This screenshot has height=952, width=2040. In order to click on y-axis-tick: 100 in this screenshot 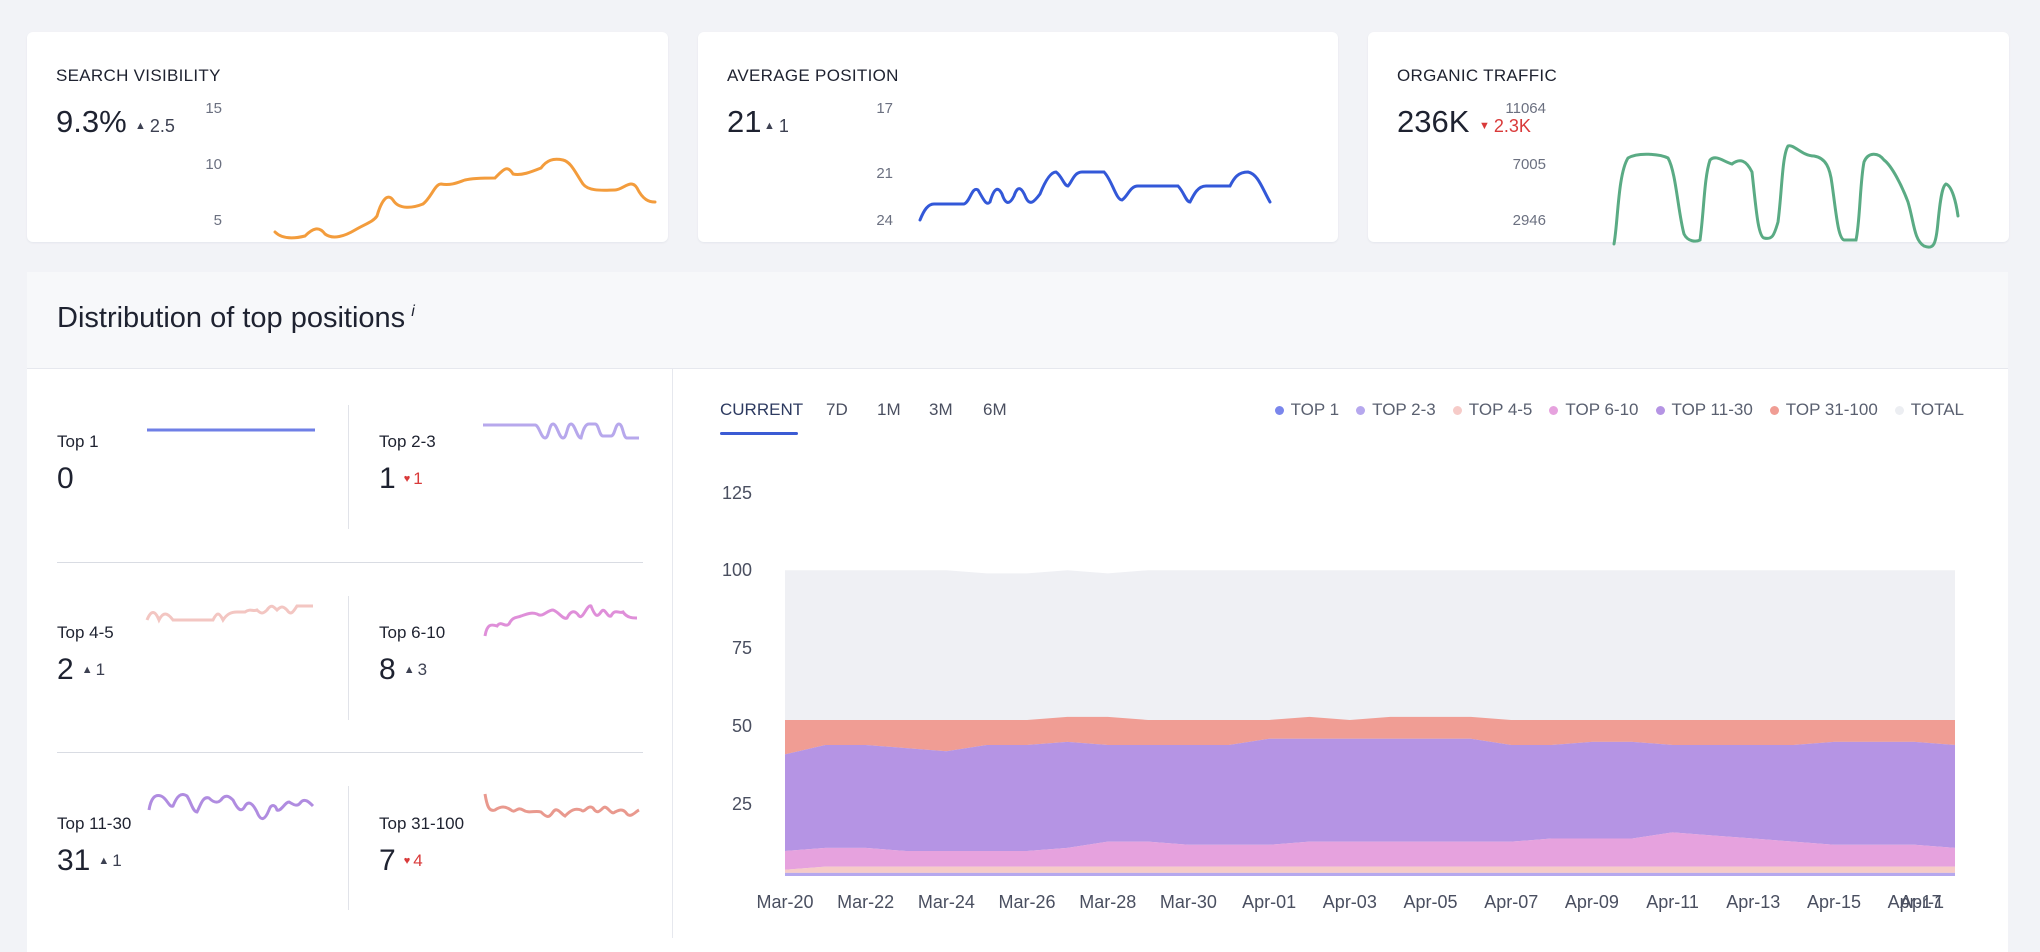, I will do `click(736, 570)`.